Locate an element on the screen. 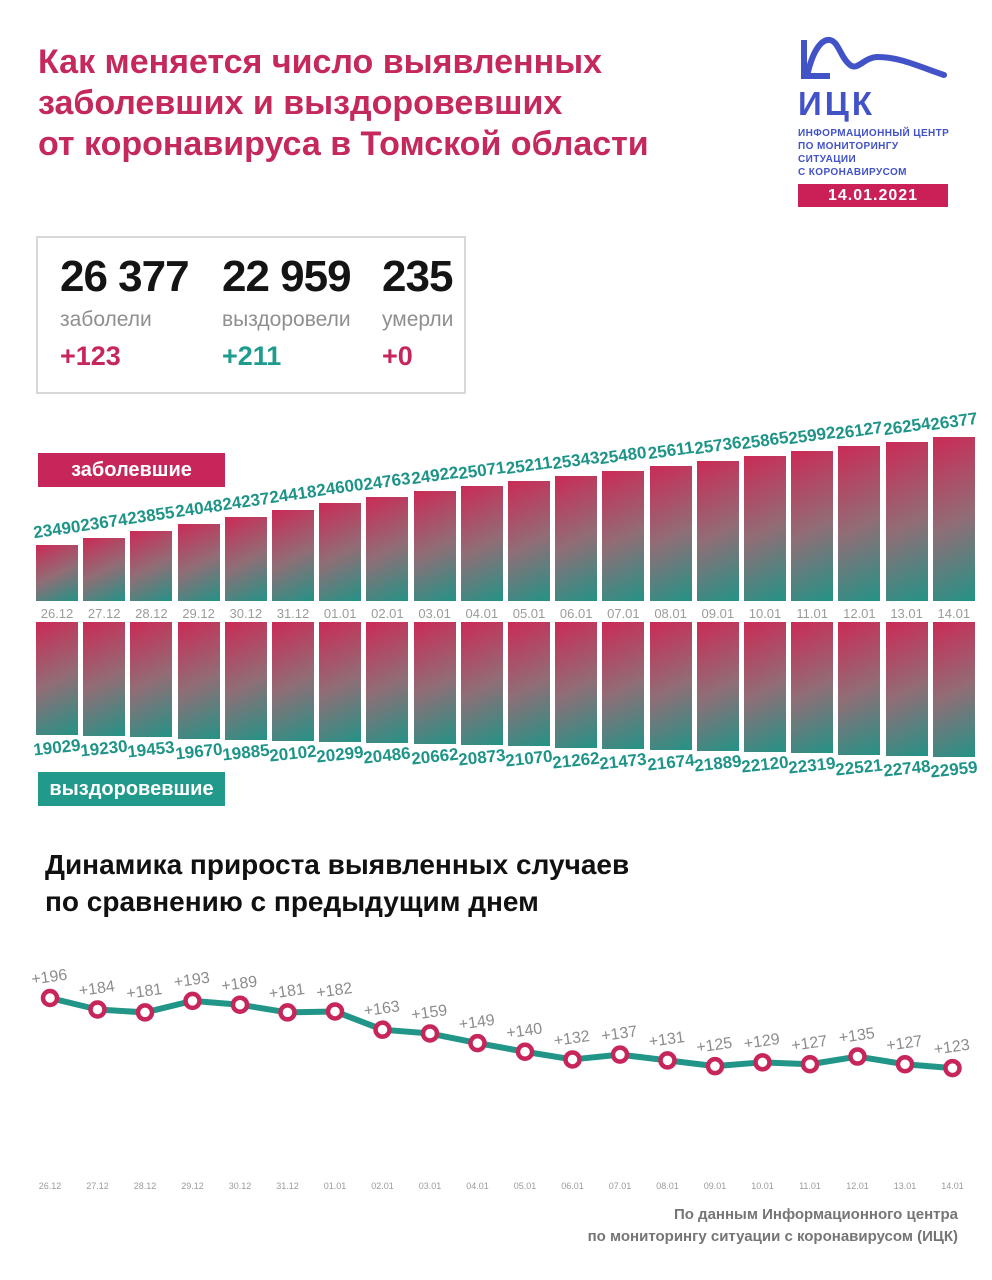 The width and height of the screenshot is (992, 1280). daily-point-label: +127 is located at coordinates (809, 1044).